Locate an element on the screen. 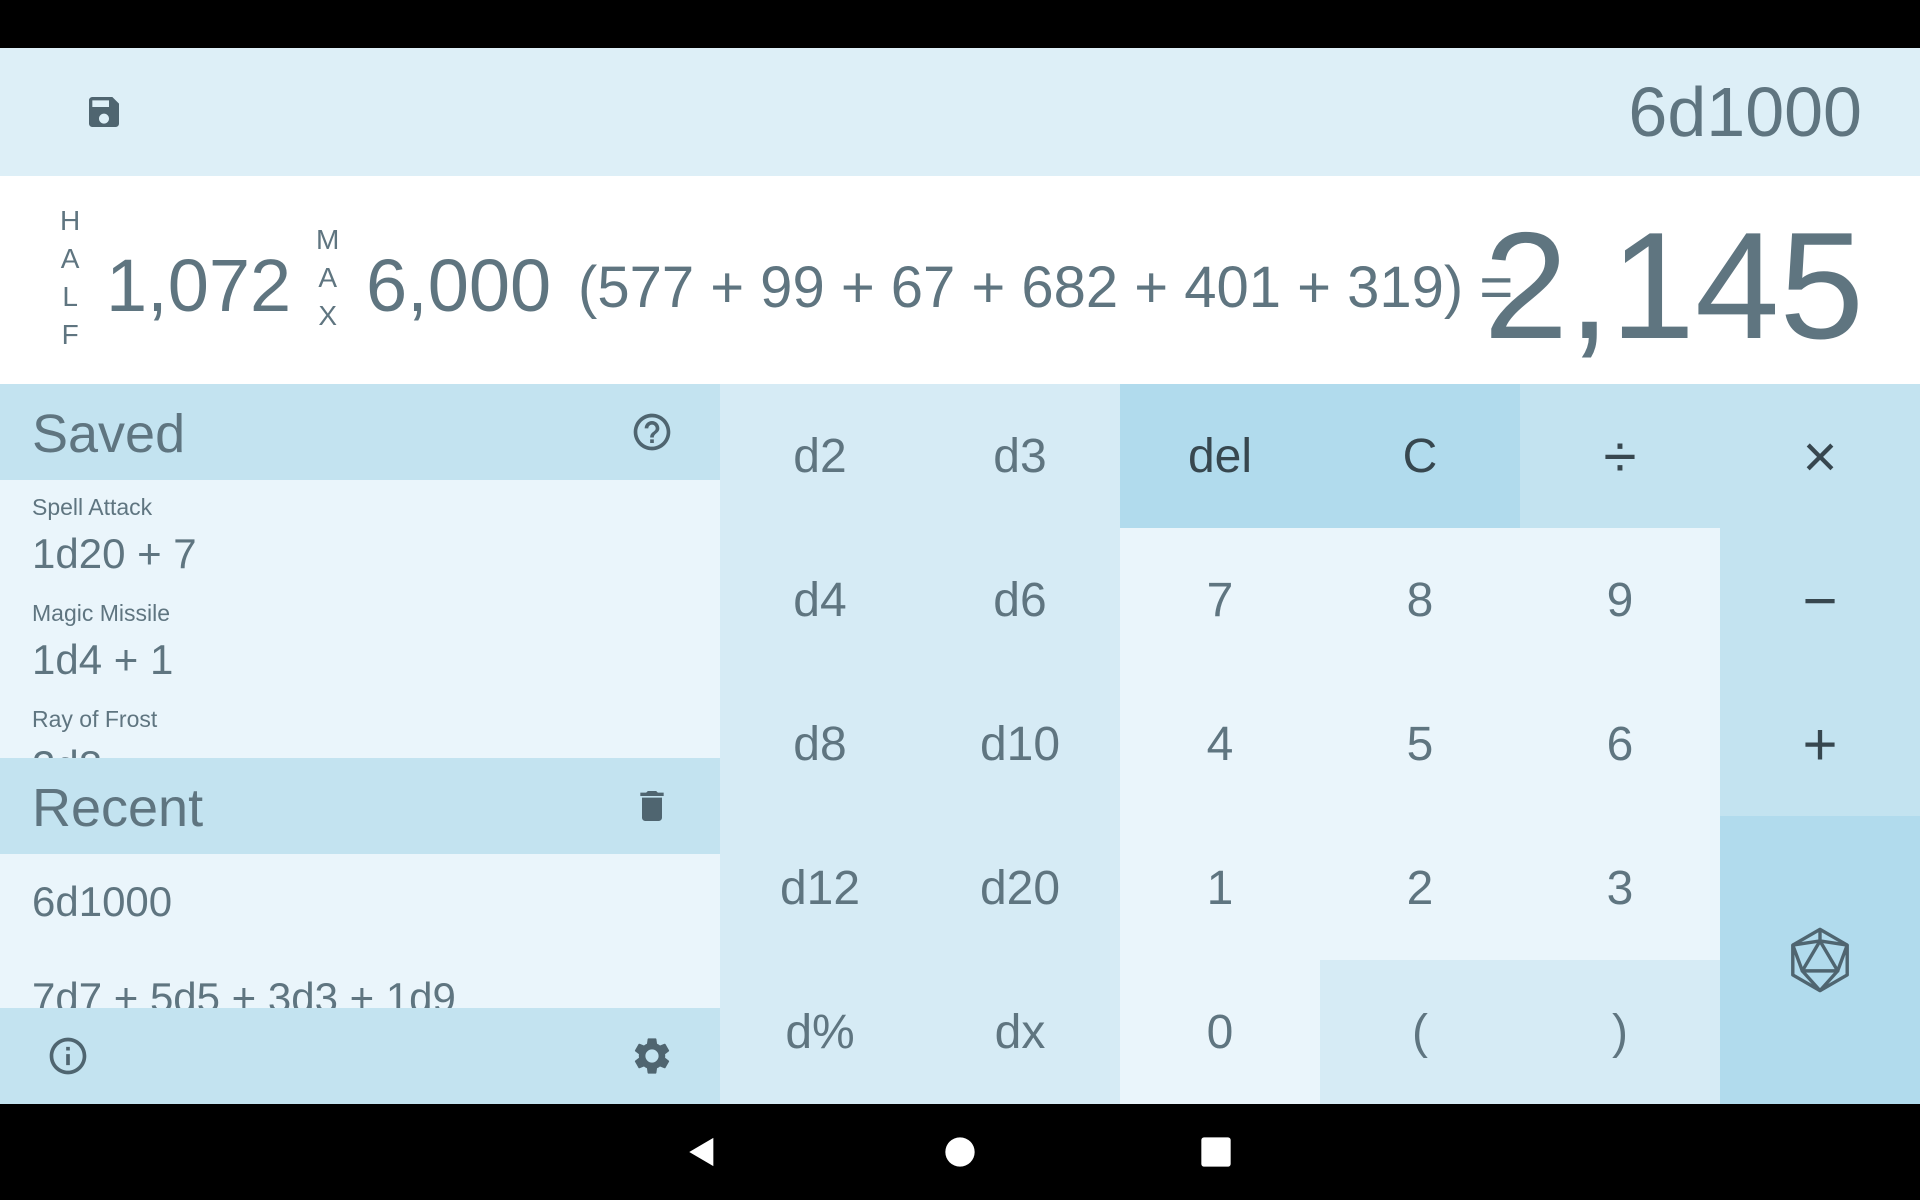  key-5: 5 is located at coordinates (1420, 744).